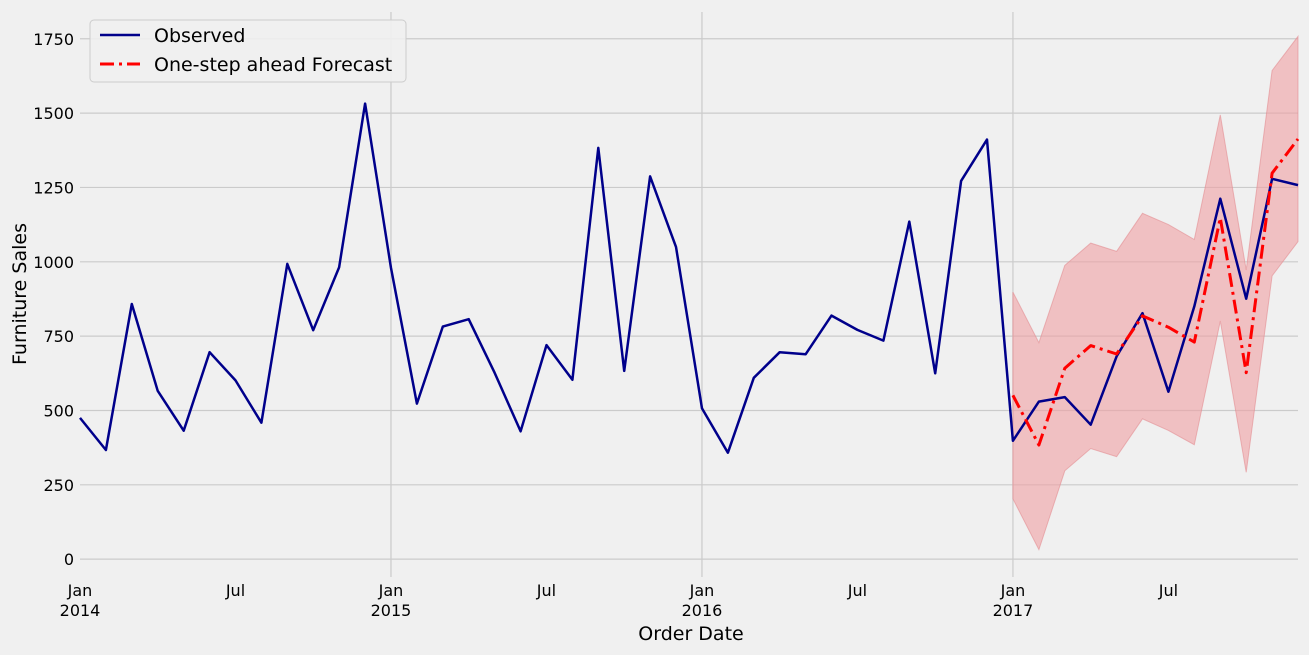 This screenshot has width=1309, height=655. Describe the element at coordinates (273, 65) in the screenshot. I see `legend-label-forecast: One-step ahead Forecast` at that location.